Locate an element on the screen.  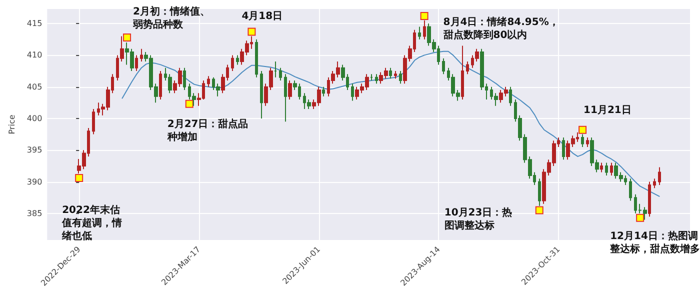
y-tick-label: 395 is located at coordinates (34, 150).